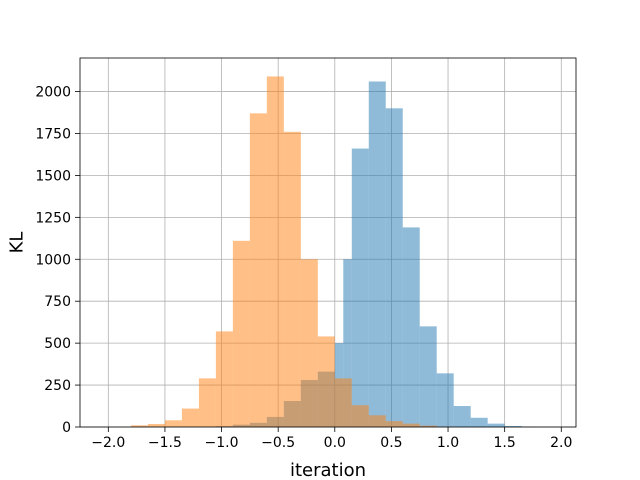 The image size is (640, 480). I want to click on x-tick-label: −0.5, so click(278, 443).